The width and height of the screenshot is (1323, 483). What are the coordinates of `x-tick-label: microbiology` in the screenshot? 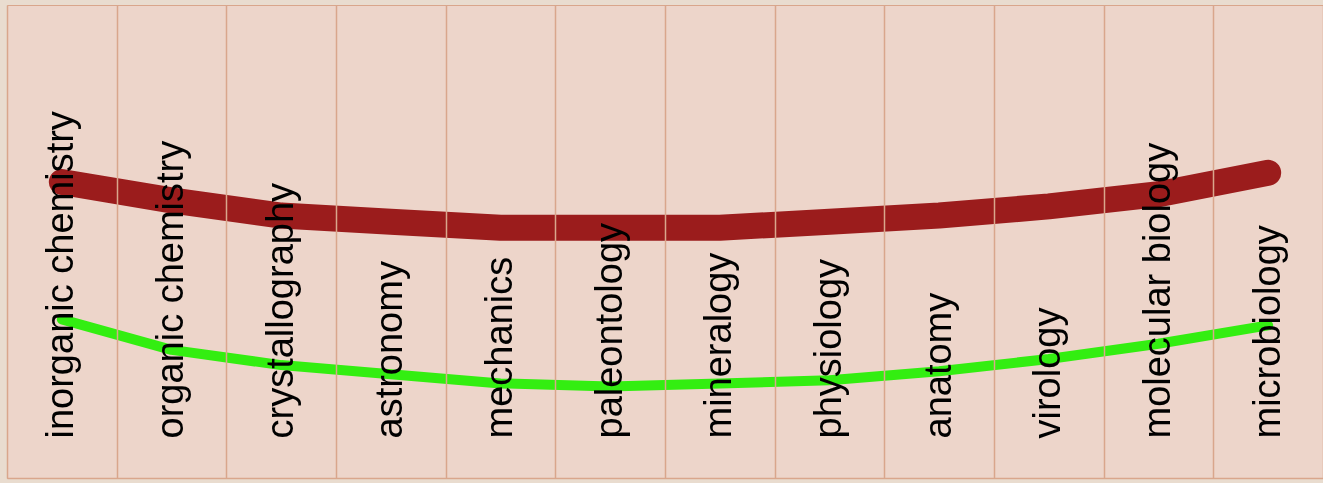 It's located at (1266, 332).